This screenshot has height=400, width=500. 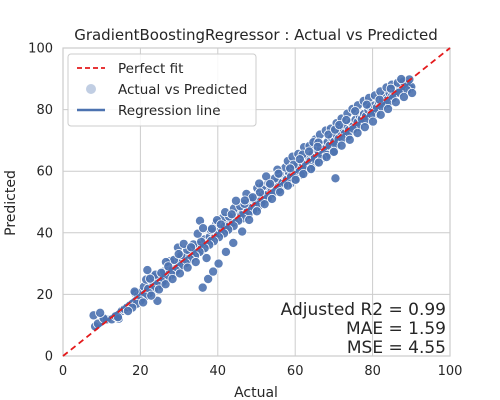 I want to click on legend-label-actual-vs-predicted: Actual vs Predicted, so click(x=182, y=90).